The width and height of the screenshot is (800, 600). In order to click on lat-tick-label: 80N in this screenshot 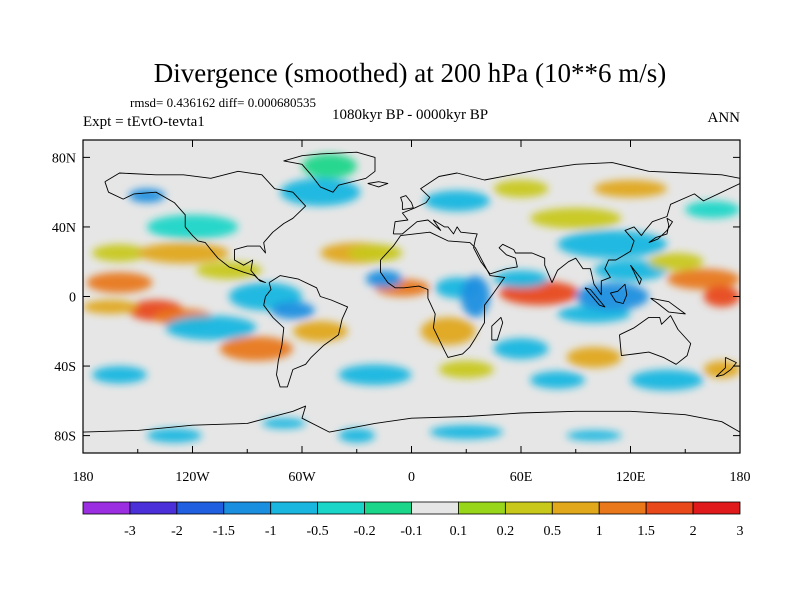, I will do `click(64, 158)`.